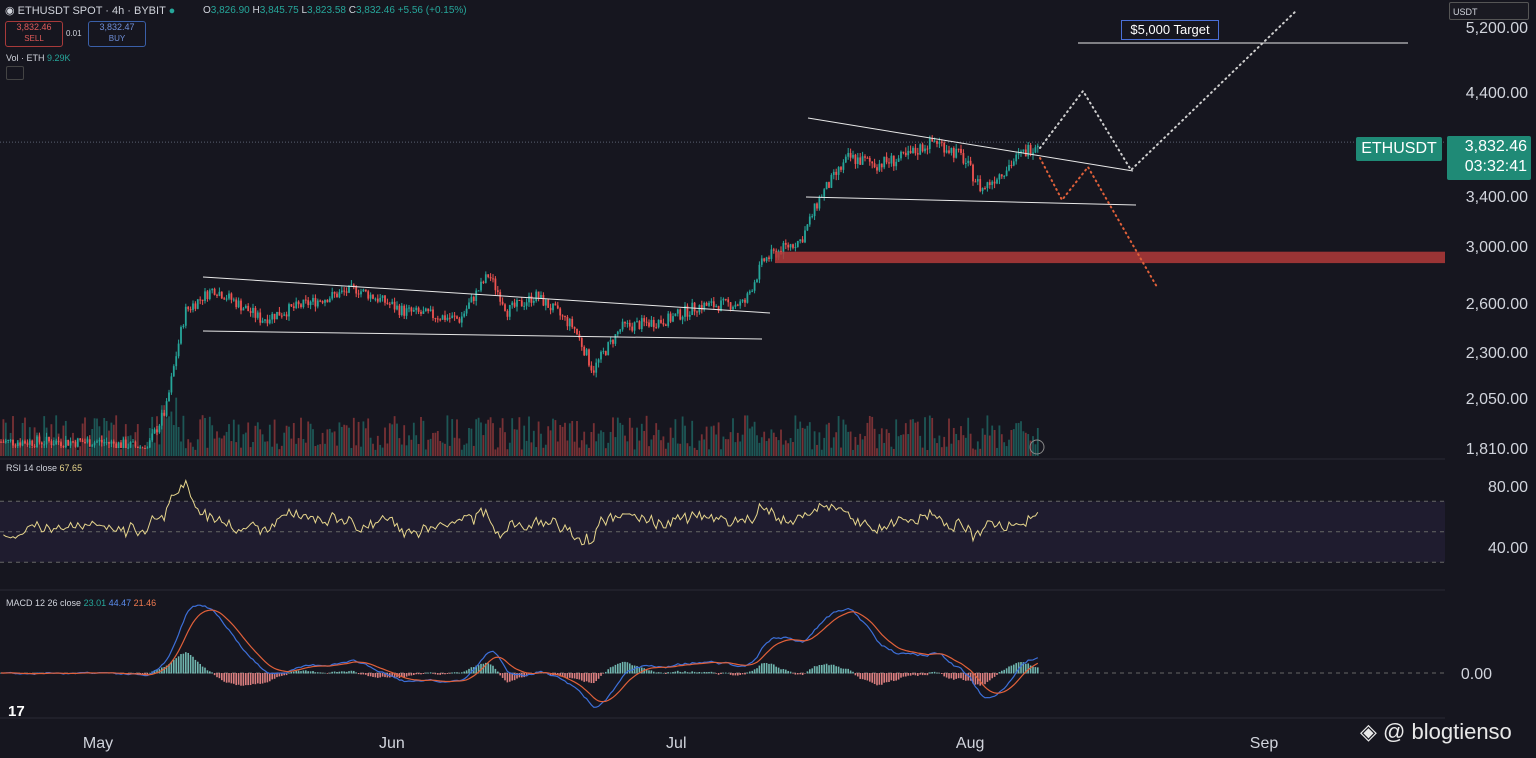 This screenshot has width=1536, height=758. What do you see at coordinates (44, 468) in the screenshot?
I see `rsi-legend: RSI 14 close 67.65` at bounding box center [44, 468].